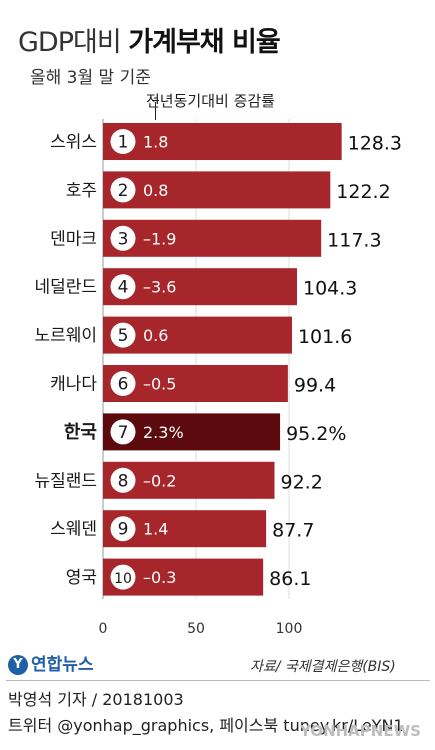 The width and height of the screenshot is (435, 750). What do you see at coordinates (354, 240) in the screenshot?
I see `value-label: 117.3` at bounding box center [354, 240].